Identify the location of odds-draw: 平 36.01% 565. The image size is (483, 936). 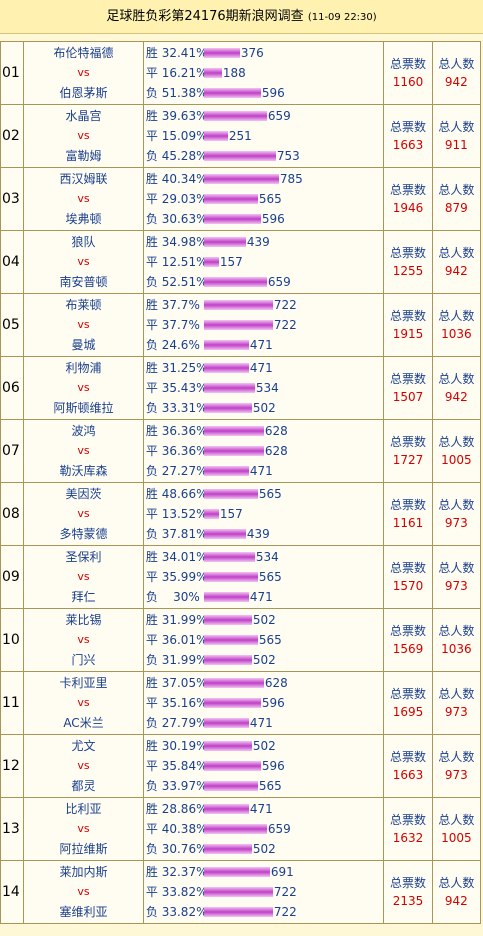
(265, 640).